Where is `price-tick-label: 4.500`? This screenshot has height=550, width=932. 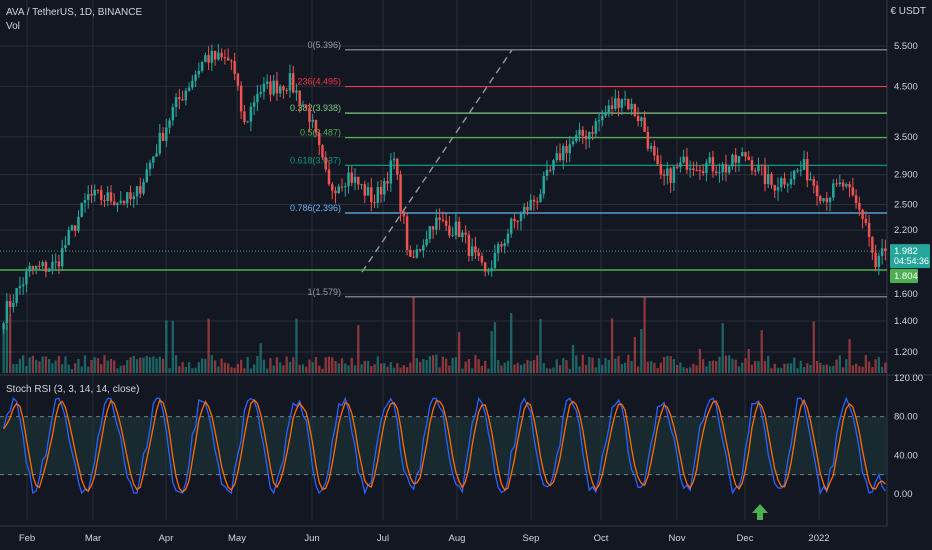 price-tick-label: 4.500 is located at coordinates (906, 86).